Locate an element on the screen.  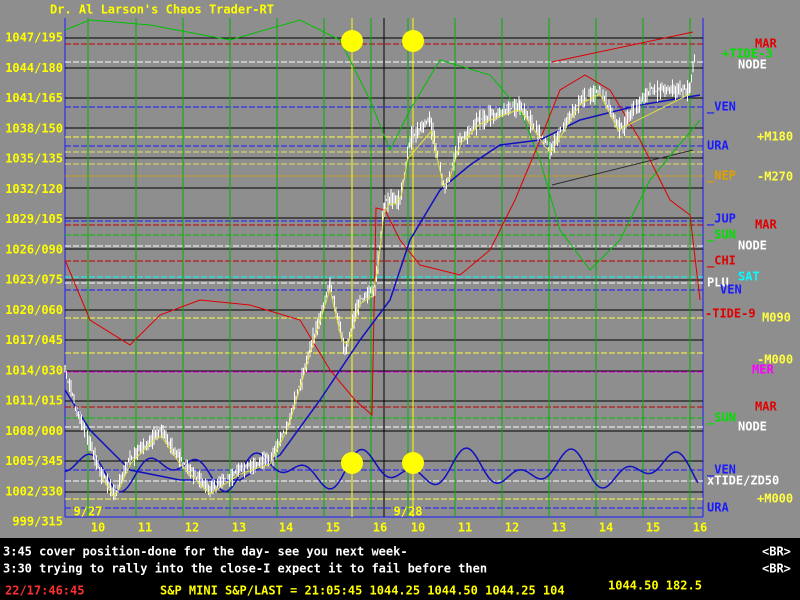
level-label: MER is located at coordinates (763, 370).